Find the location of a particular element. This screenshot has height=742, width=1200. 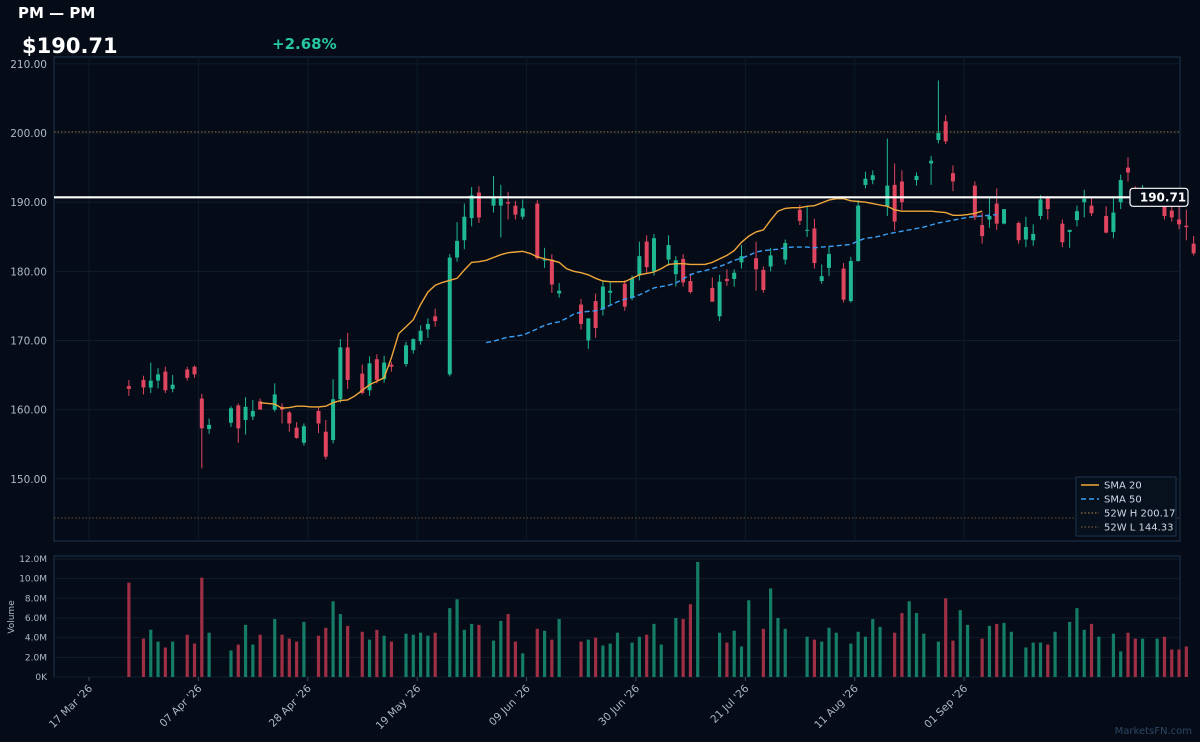

last-price-tag is located at coordinates (1159, 197).